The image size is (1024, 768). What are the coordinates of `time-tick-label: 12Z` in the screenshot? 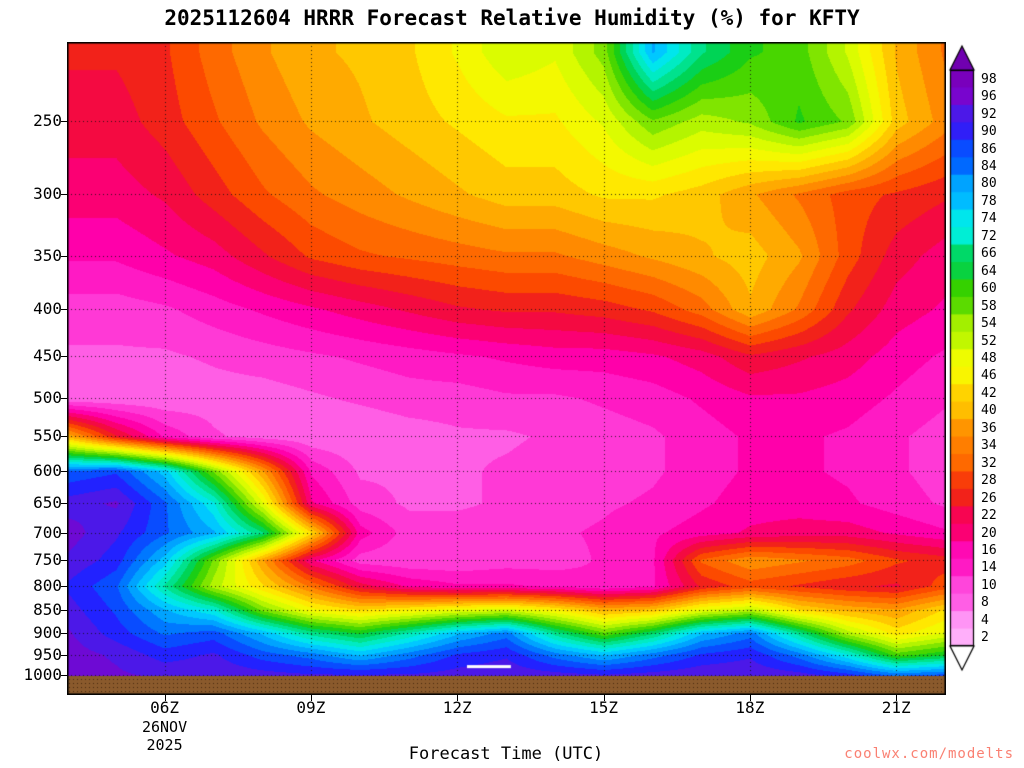 It's located at (457, 707).